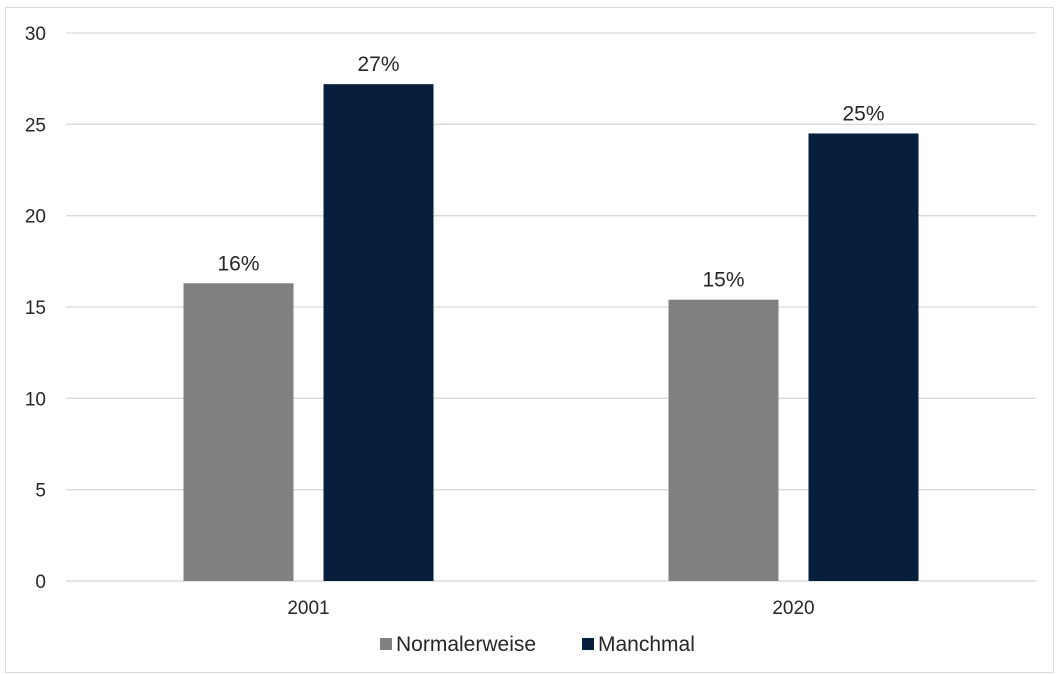 Image resolution: width=1060 pixels, height=674 pixels. What do you see at coordinates (646, 644) in the screenshot?
I see `legend-label-manchmal: Manchmal` at bounding box center [646, 644].